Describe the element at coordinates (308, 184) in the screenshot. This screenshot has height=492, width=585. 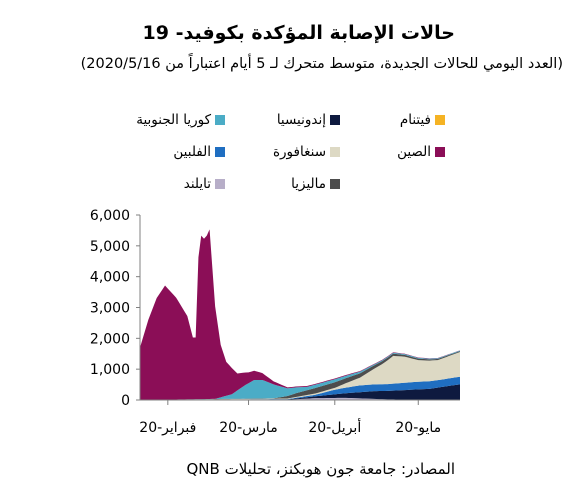
I see `legend-label-malaysia: ماليزيا` at that location.